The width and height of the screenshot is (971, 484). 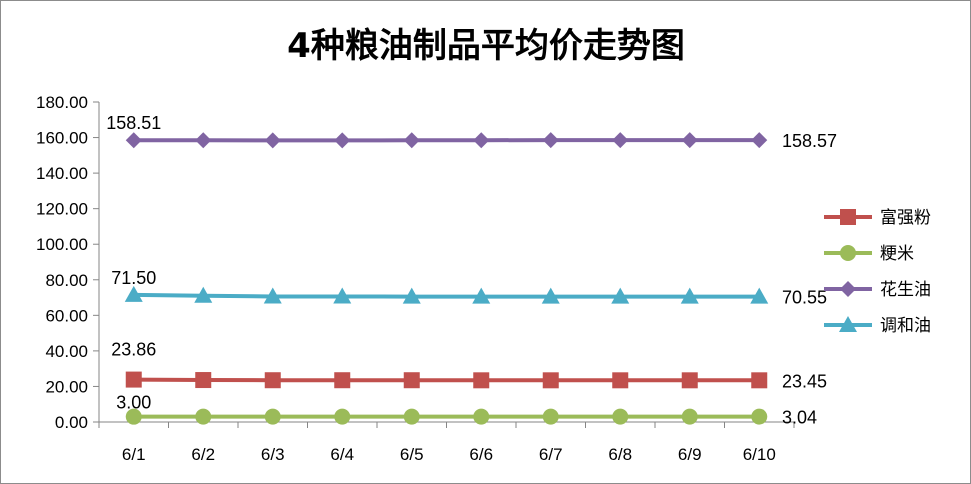 What do you see at coordinates (66, 280) in the screenshot?
I see `y-tick-label: 80.00` at bounding box center [66, 280].